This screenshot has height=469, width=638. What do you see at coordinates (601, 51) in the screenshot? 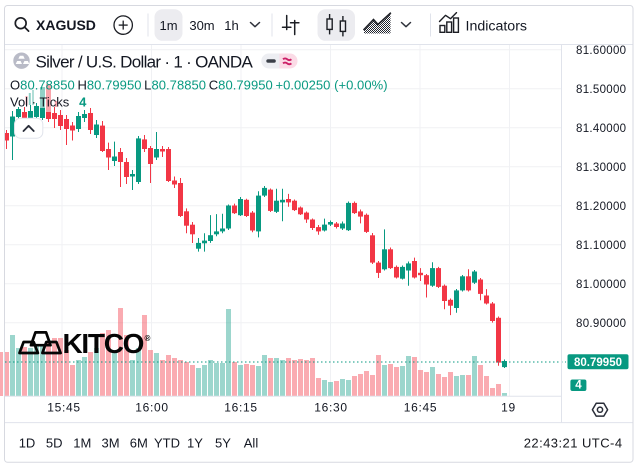
I see `svg-text: 81.60000` at bounding box center [601, 51].